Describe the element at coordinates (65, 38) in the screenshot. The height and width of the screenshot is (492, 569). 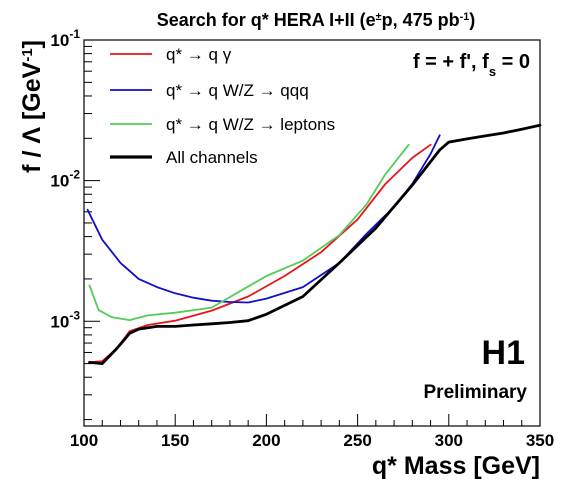
I see `y-tick-label: 10⁻¹` at that location.